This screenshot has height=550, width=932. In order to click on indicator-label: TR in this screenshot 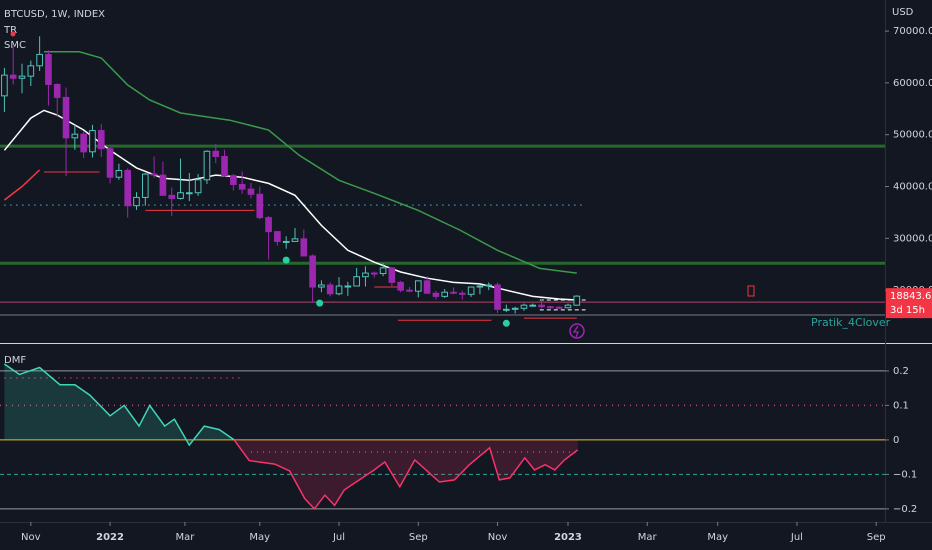, I will do `click(10, 30)`.